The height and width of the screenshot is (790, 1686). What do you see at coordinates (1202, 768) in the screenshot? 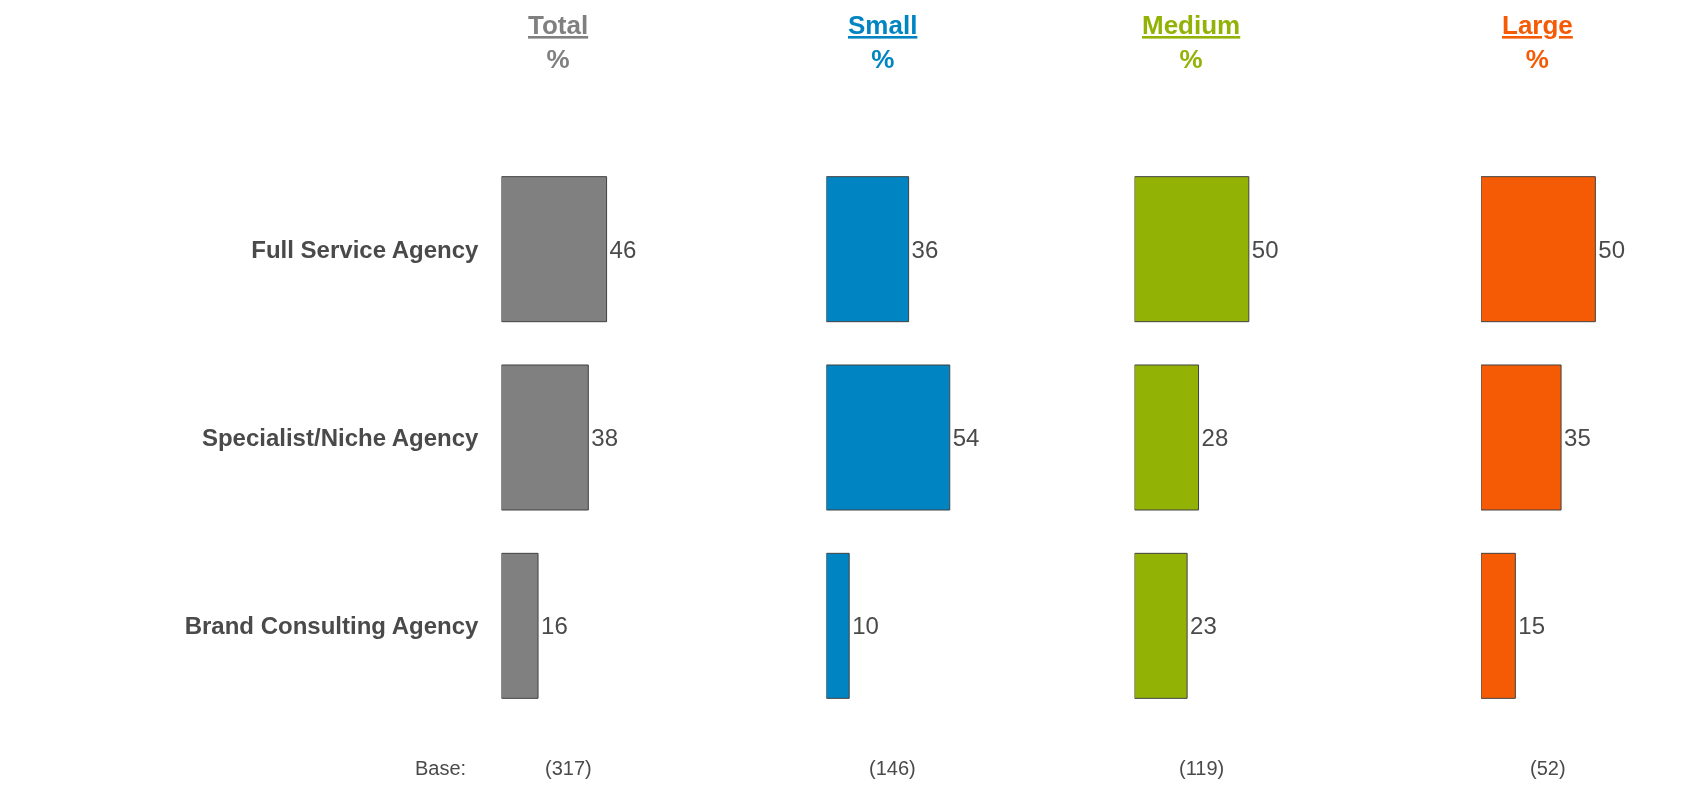
I see `text: (119)` at bounding box center [1202, 768].